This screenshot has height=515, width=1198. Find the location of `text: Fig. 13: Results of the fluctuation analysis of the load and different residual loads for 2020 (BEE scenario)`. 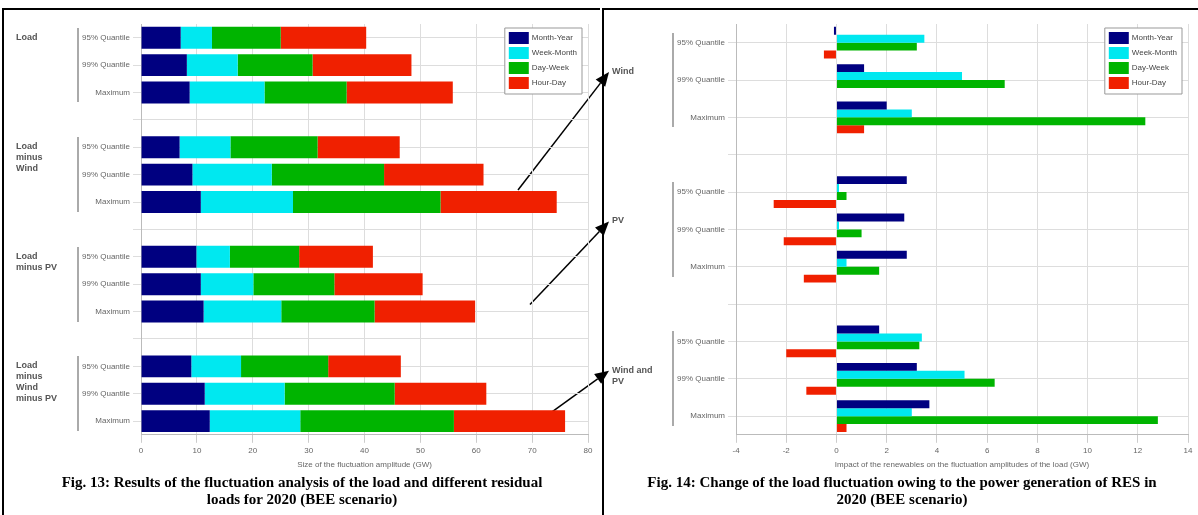

text: Fig. 13: Results of the fluctuation analysis of the load and different residual loads for 2020 (BEE scenario) is located at coordinates (302, 491).